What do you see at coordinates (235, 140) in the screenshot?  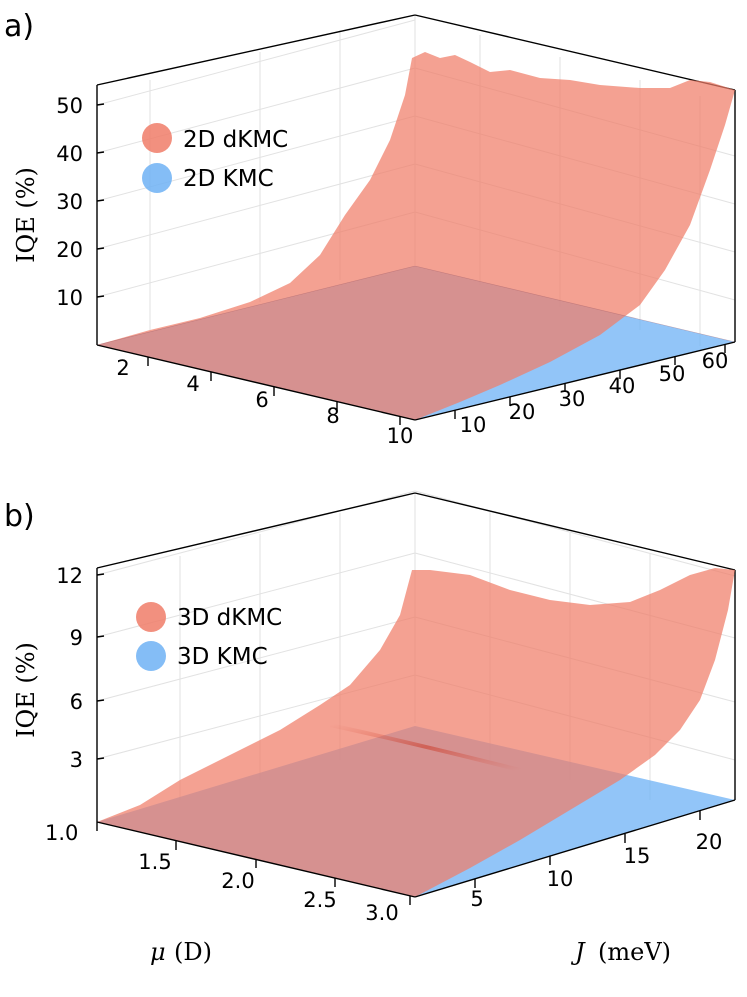 I see `legend-label: 2D dKMC` at bounding box center [235, 140].